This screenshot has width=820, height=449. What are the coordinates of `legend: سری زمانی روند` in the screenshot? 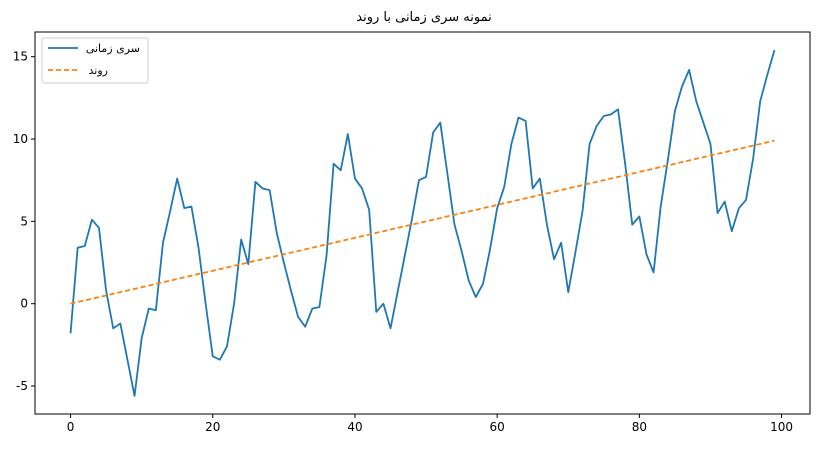 It's located at (95, 60).